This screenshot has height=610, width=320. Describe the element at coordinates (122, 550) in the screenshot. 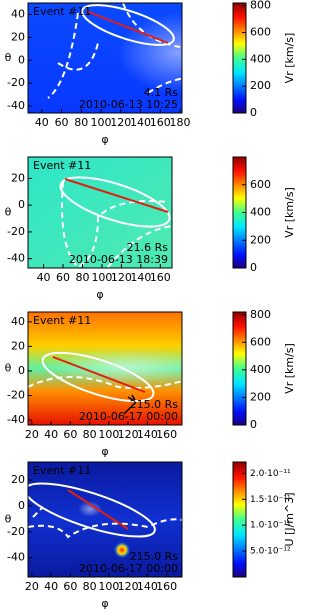

I see `hot-spot` at that location.